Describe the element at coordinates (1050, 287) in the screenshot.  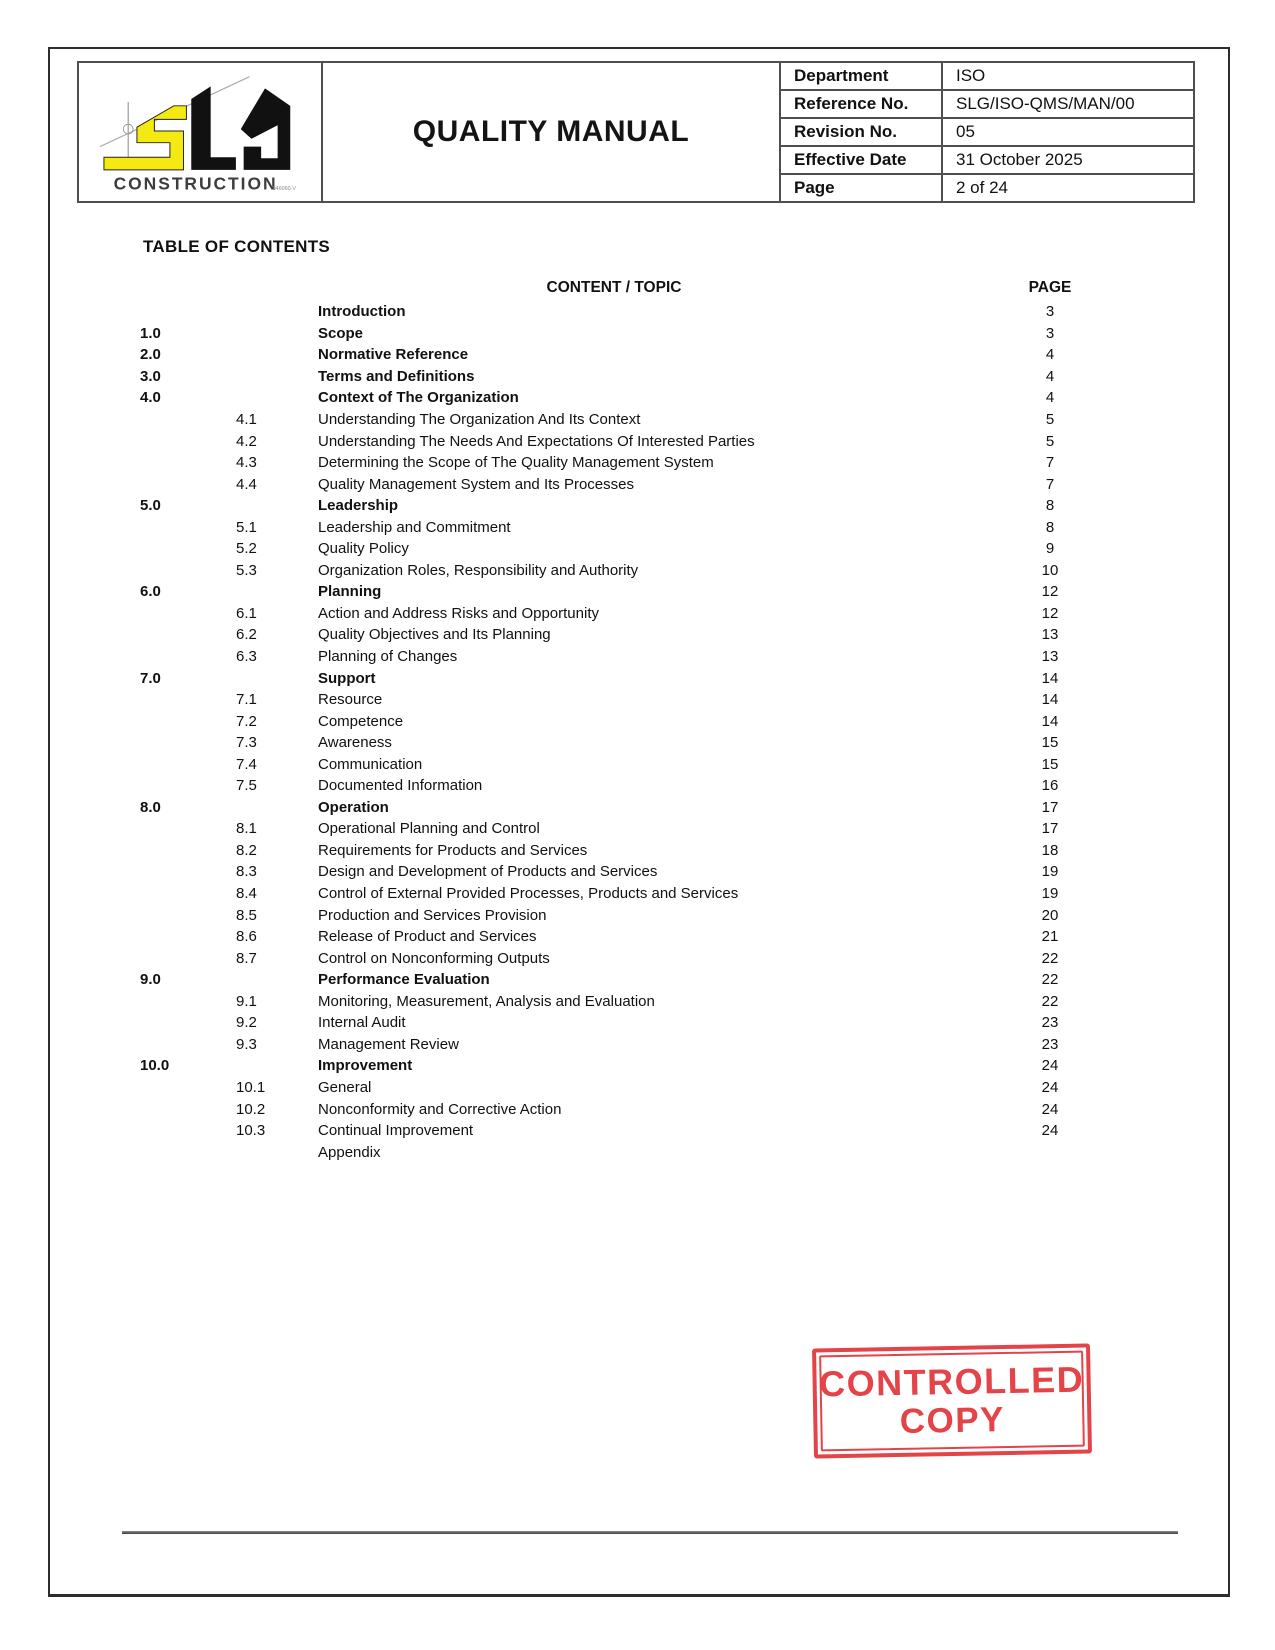
I see `toc-column-header-page: PAGE` at that location.